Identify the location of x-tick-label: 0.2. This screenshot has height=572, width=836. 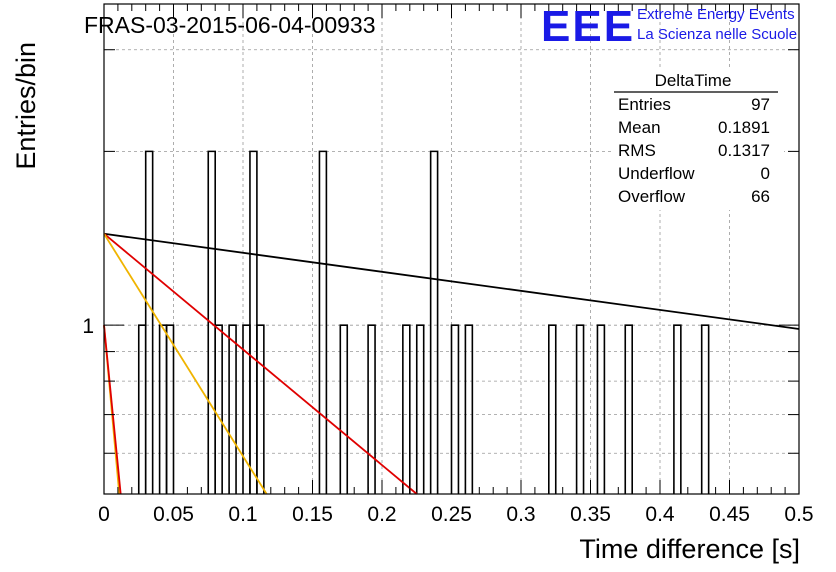
(381, 514).